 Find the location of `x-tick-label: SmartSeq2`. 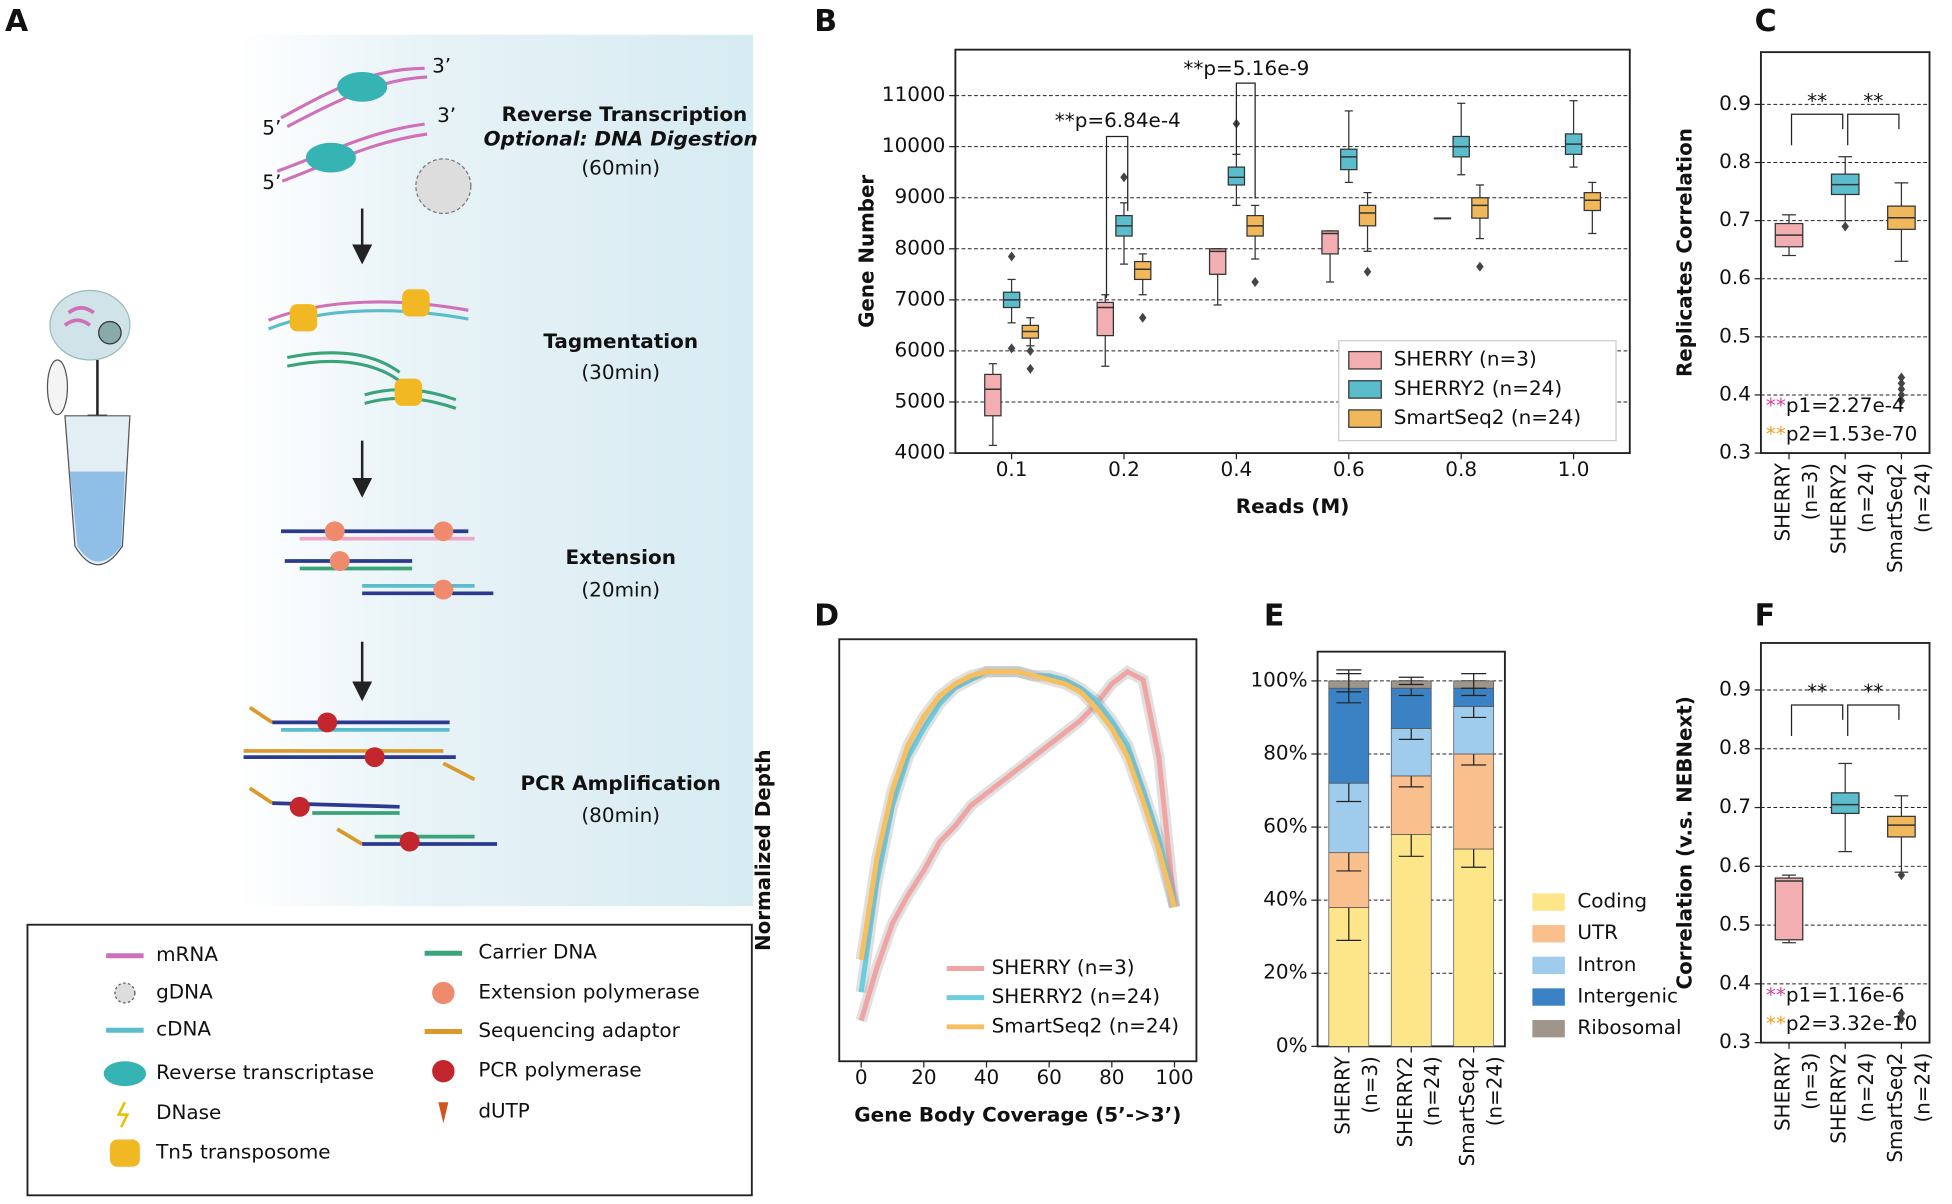

x-tick-label: SmartSeq2 is located at coordinates (1895, 1108).